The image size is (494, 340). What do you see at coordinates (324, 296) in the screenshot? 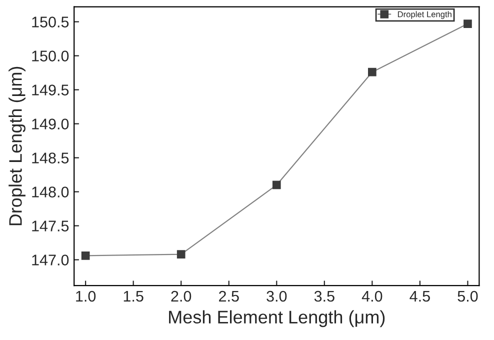
I see `x-tick-label: 3.5` at bounding box center [324, 296].